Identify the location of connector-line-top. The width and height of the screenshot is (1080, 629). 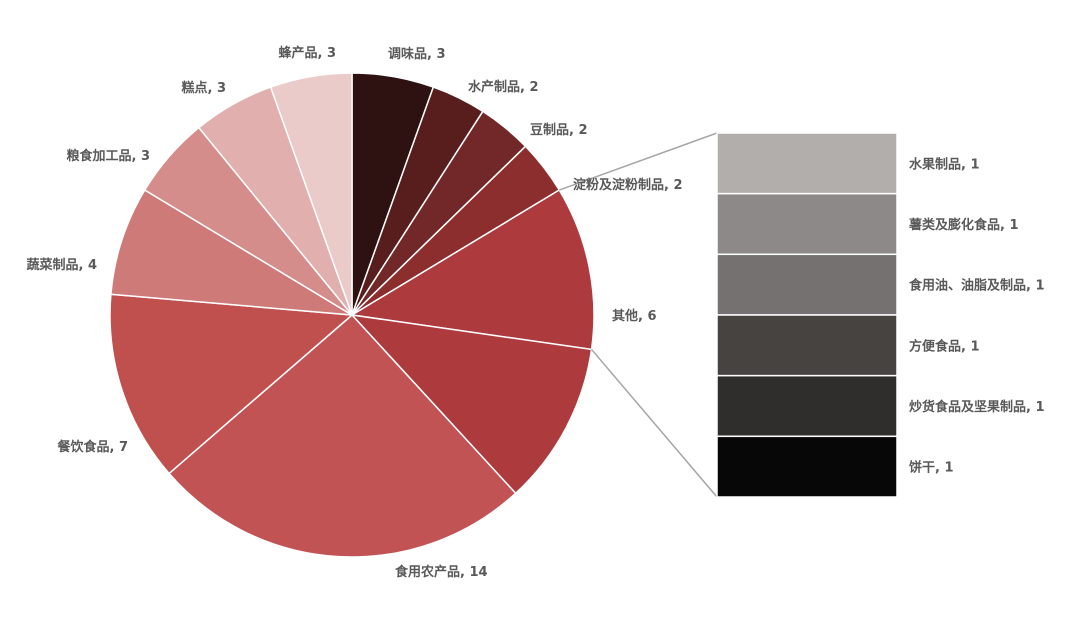
(638, 161).